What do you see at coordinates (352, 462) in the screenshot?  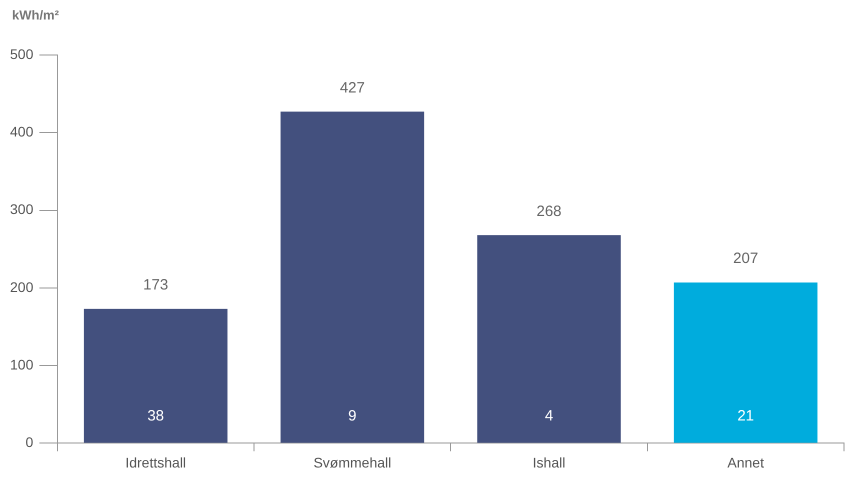 I see `x-tick-label: Svømmehall` at bounding box center [352, 462].